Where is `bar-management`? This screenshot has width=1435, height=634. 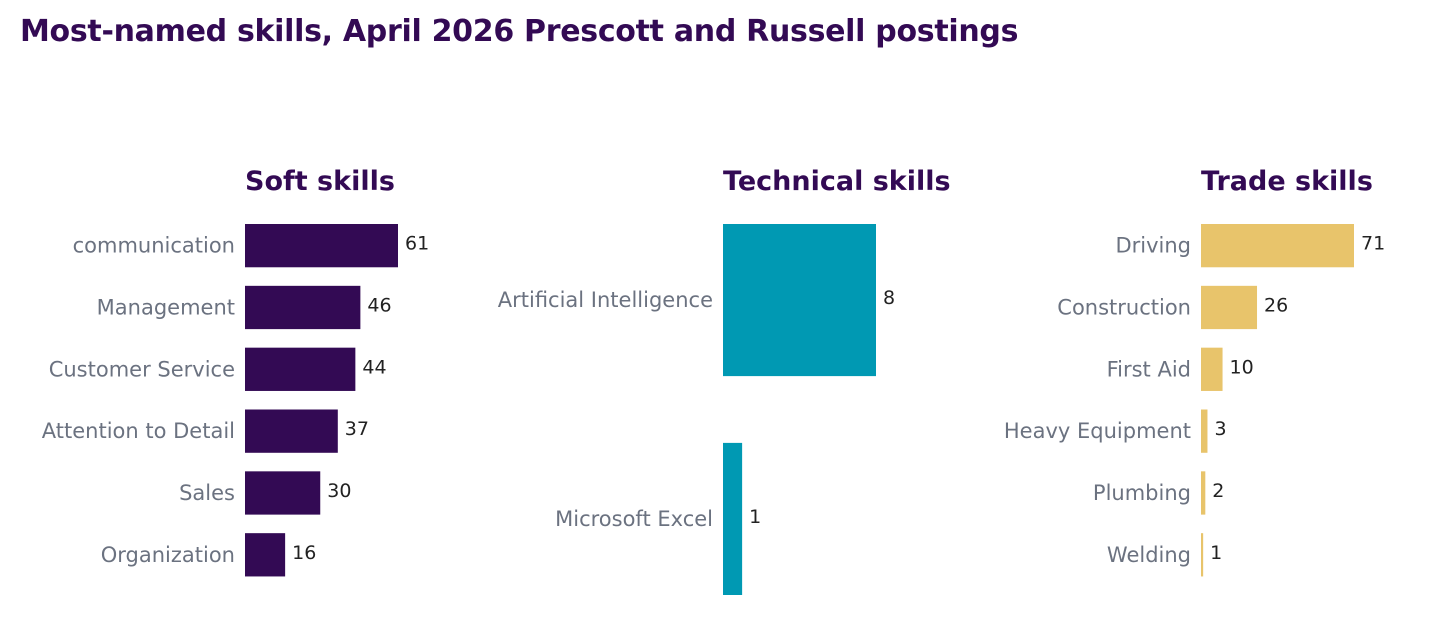
bar-management is located at coordinates (303, 307).